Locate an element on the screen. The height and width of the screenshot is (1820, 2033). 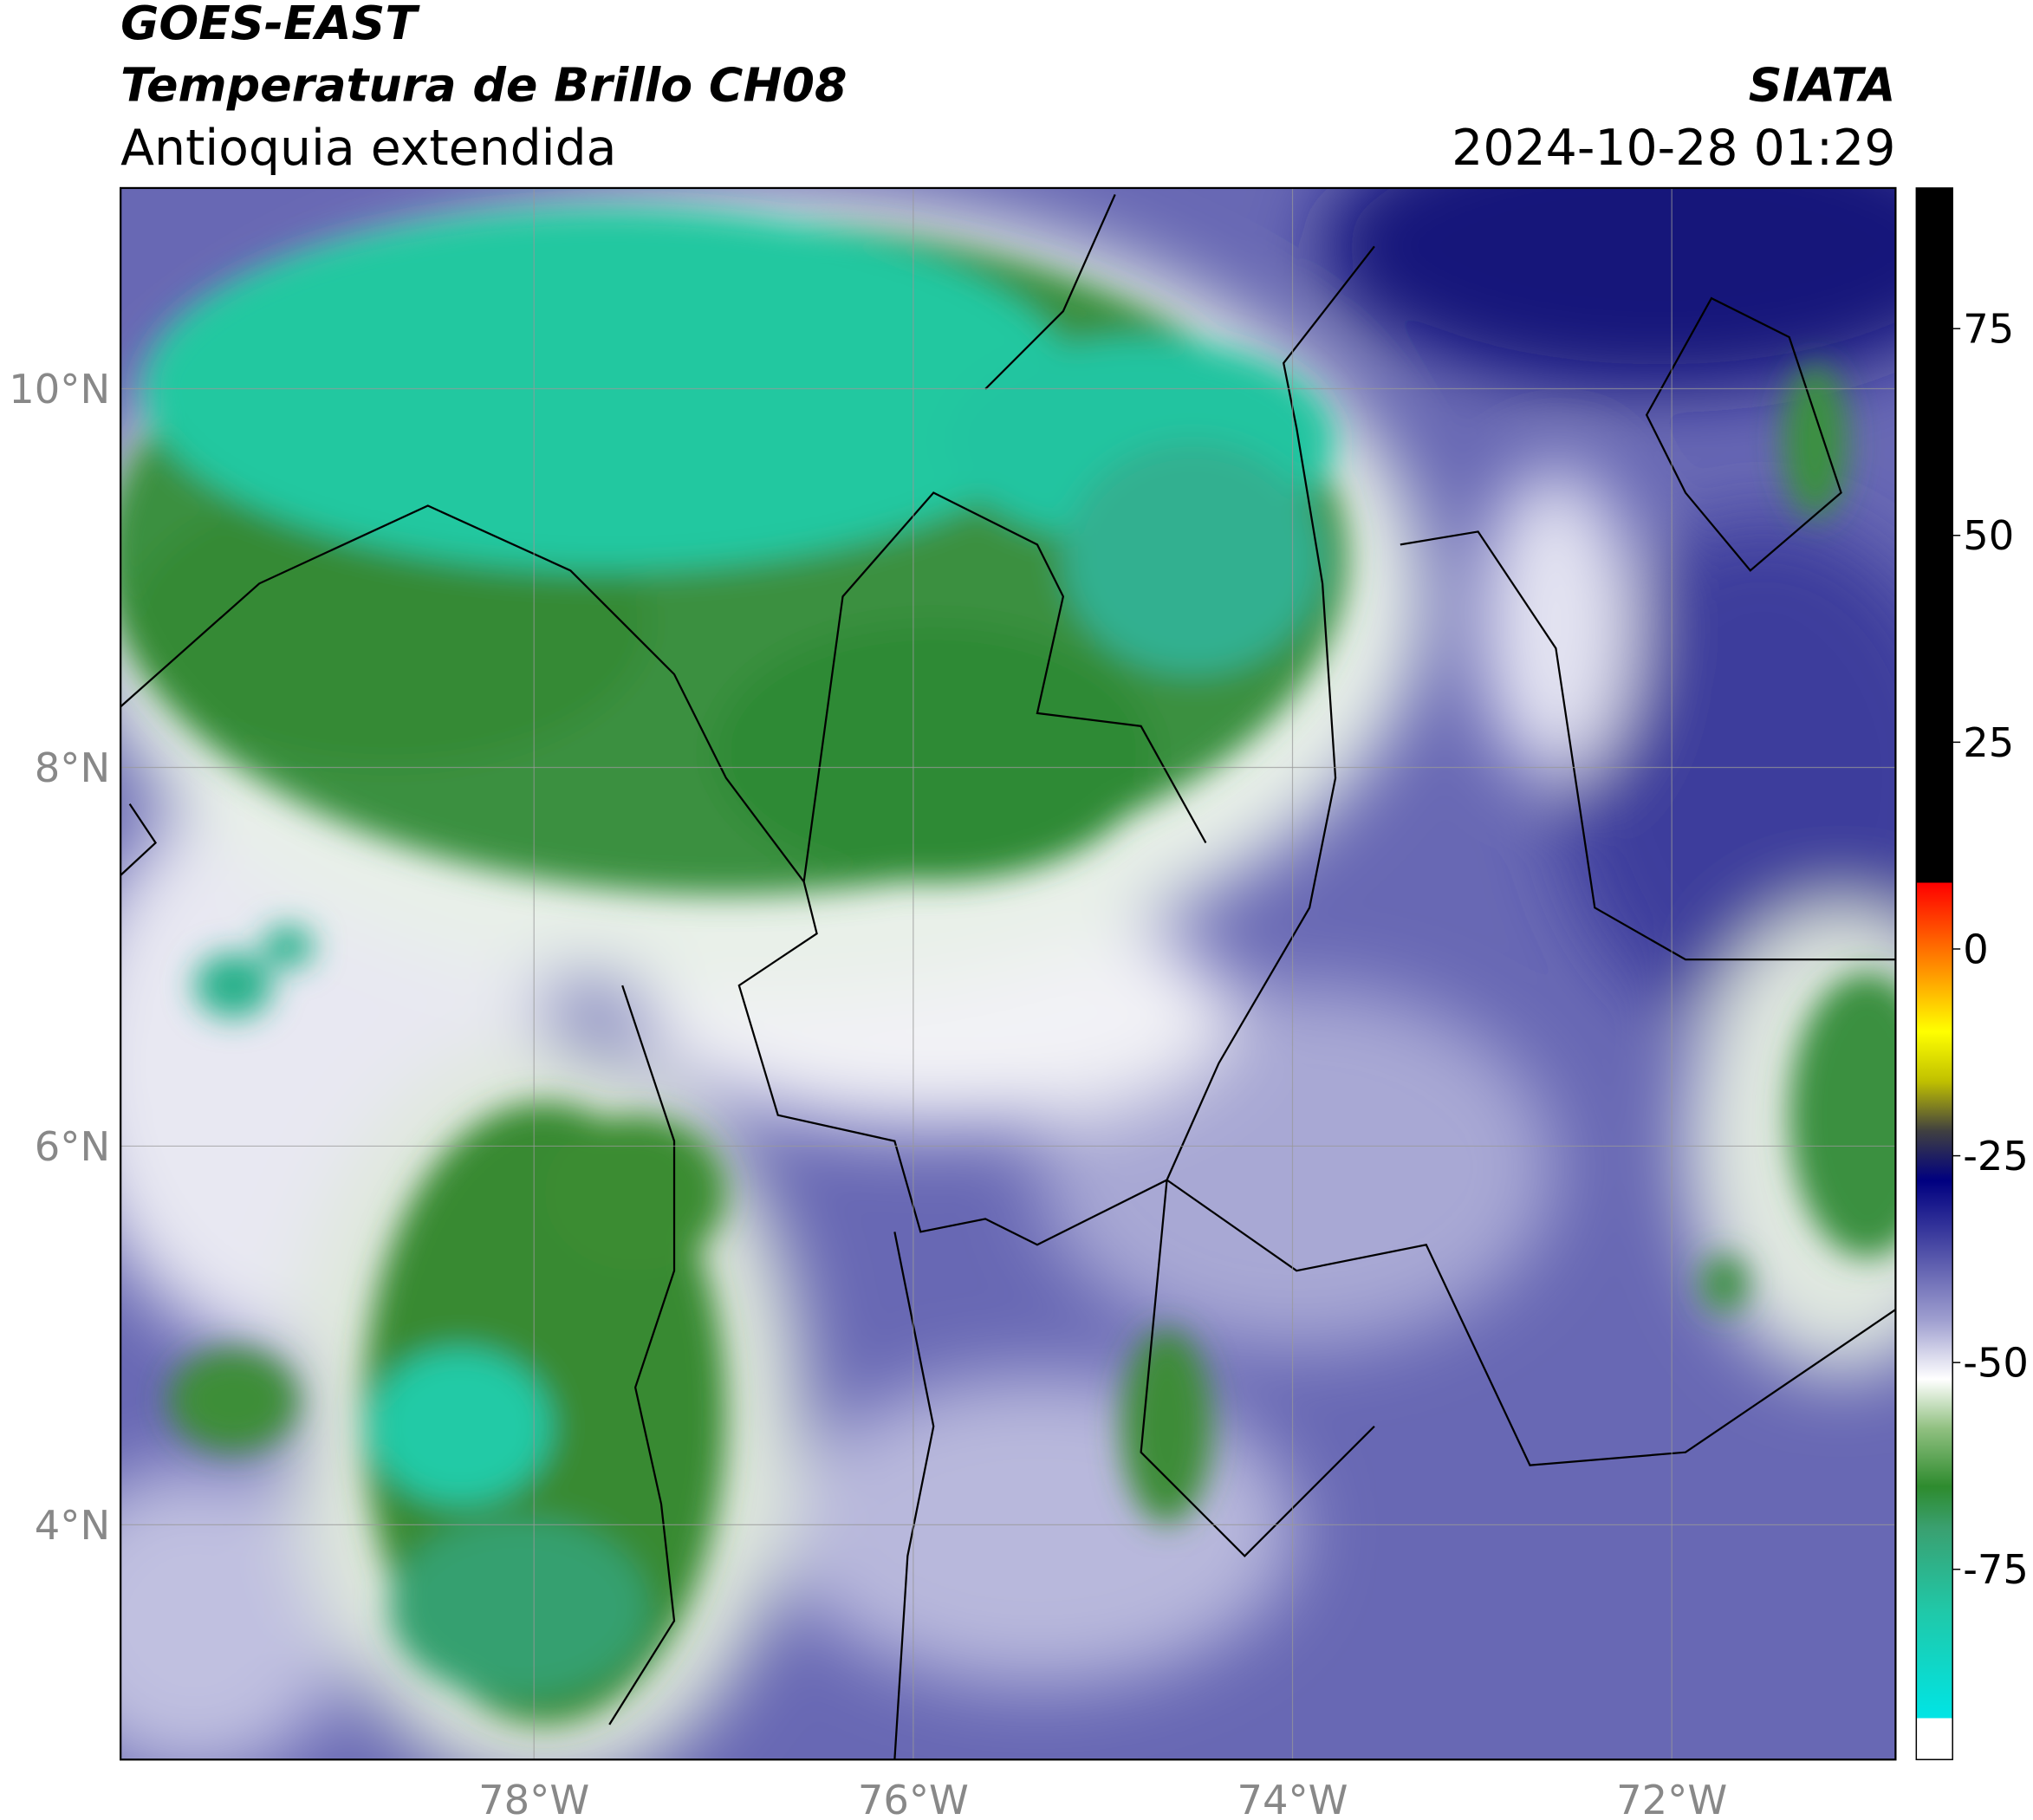
region: Antioquia extendida is located at coordinates (368, 148).